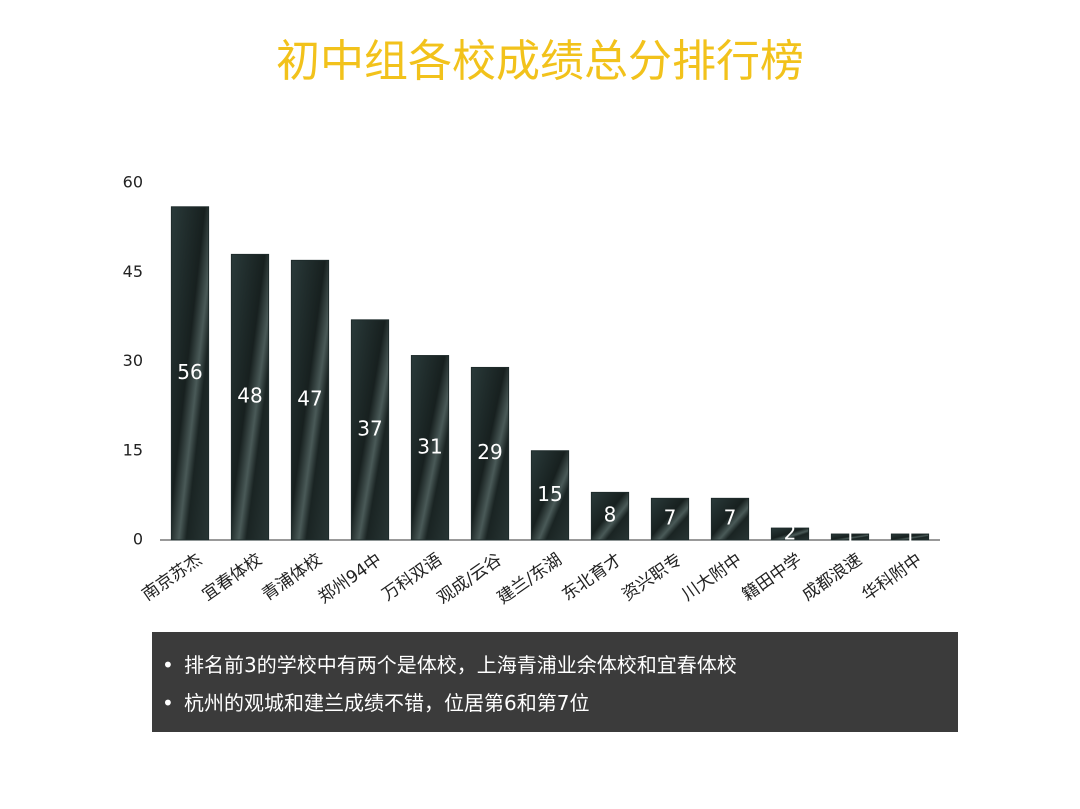 The image size is (1080, 809). I want to click on x-tick-label: 资兴职专, so click(652, 577).